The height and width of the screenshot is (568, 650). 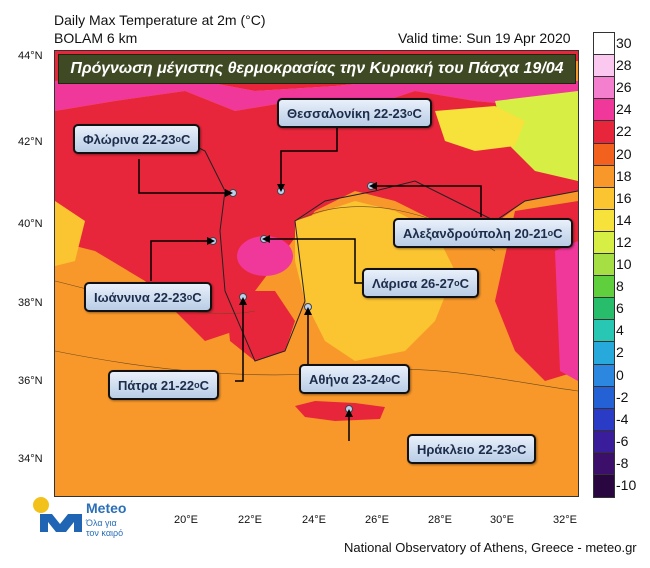 What do you see at coordinates (30, 224) in the screenshot?
I see `lat-tick: 40°N` at bounding box center [30, 224].